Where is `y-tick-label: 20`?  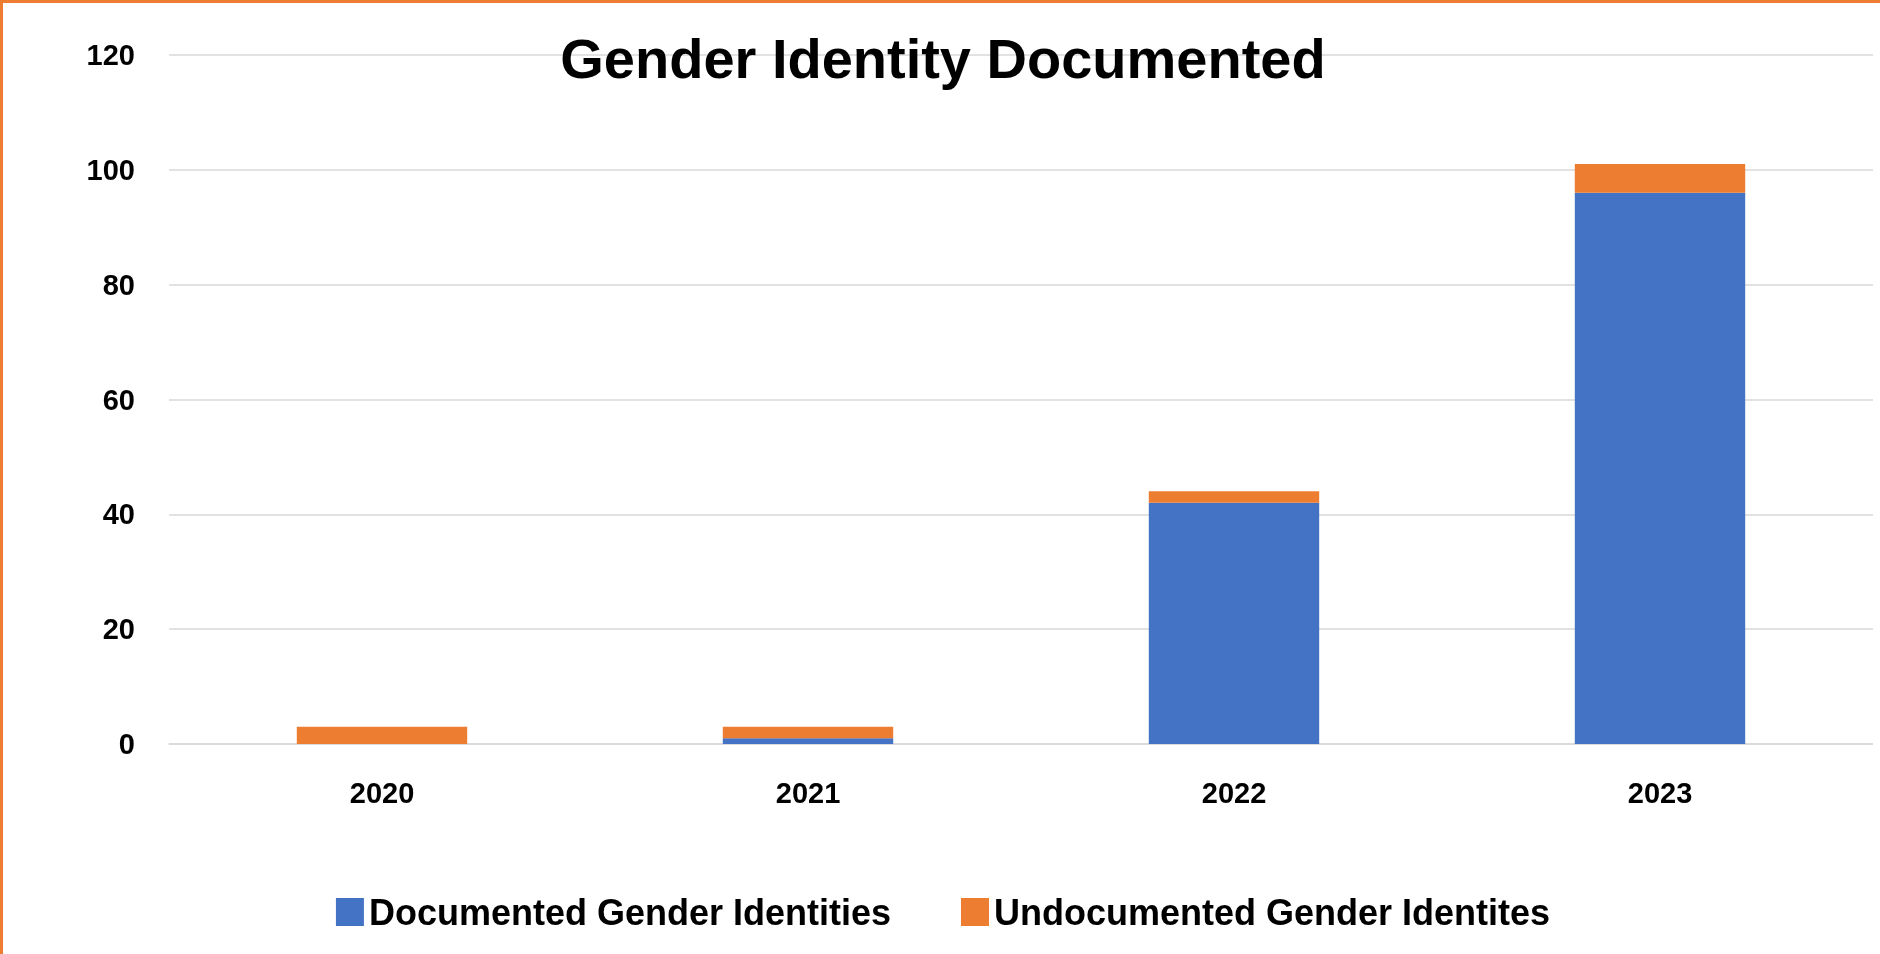
y-tick-label: 20 is located at coordinates (118, 629).